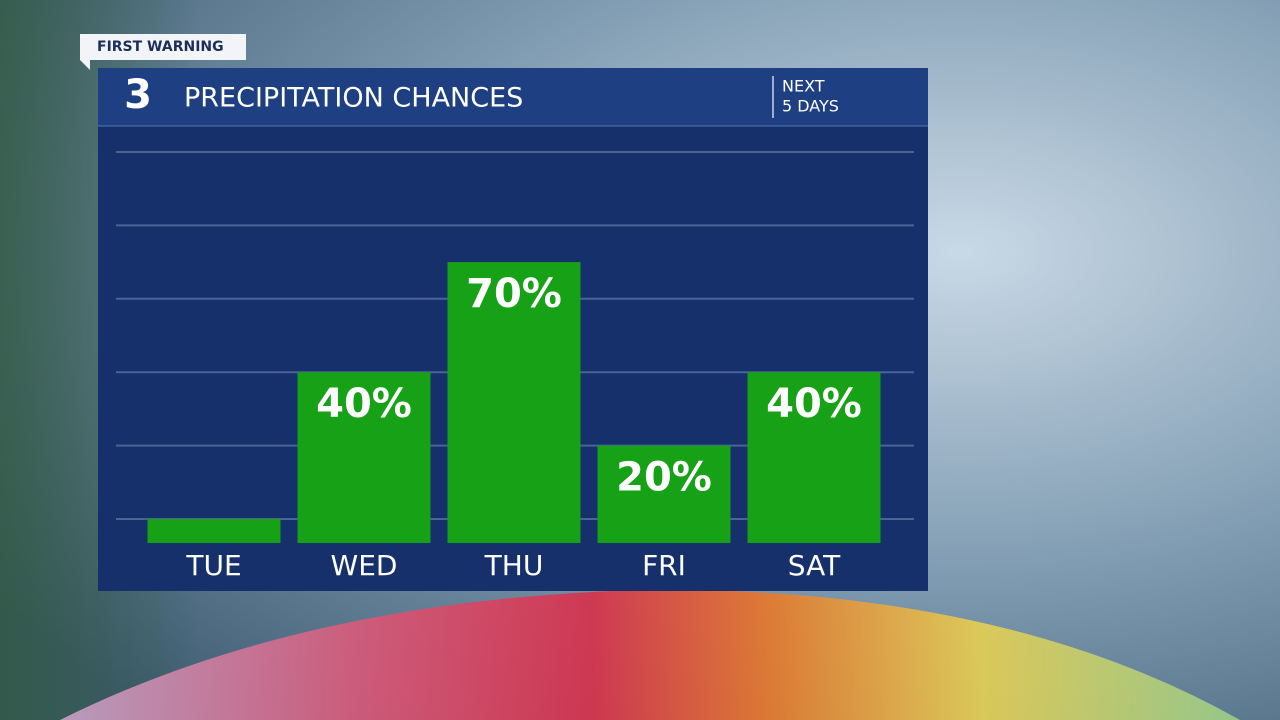 Image resolution: width=1280 pixels, height=720 pixels. I want to click on badge-text: FIRST WARNING, so click(160, 47).